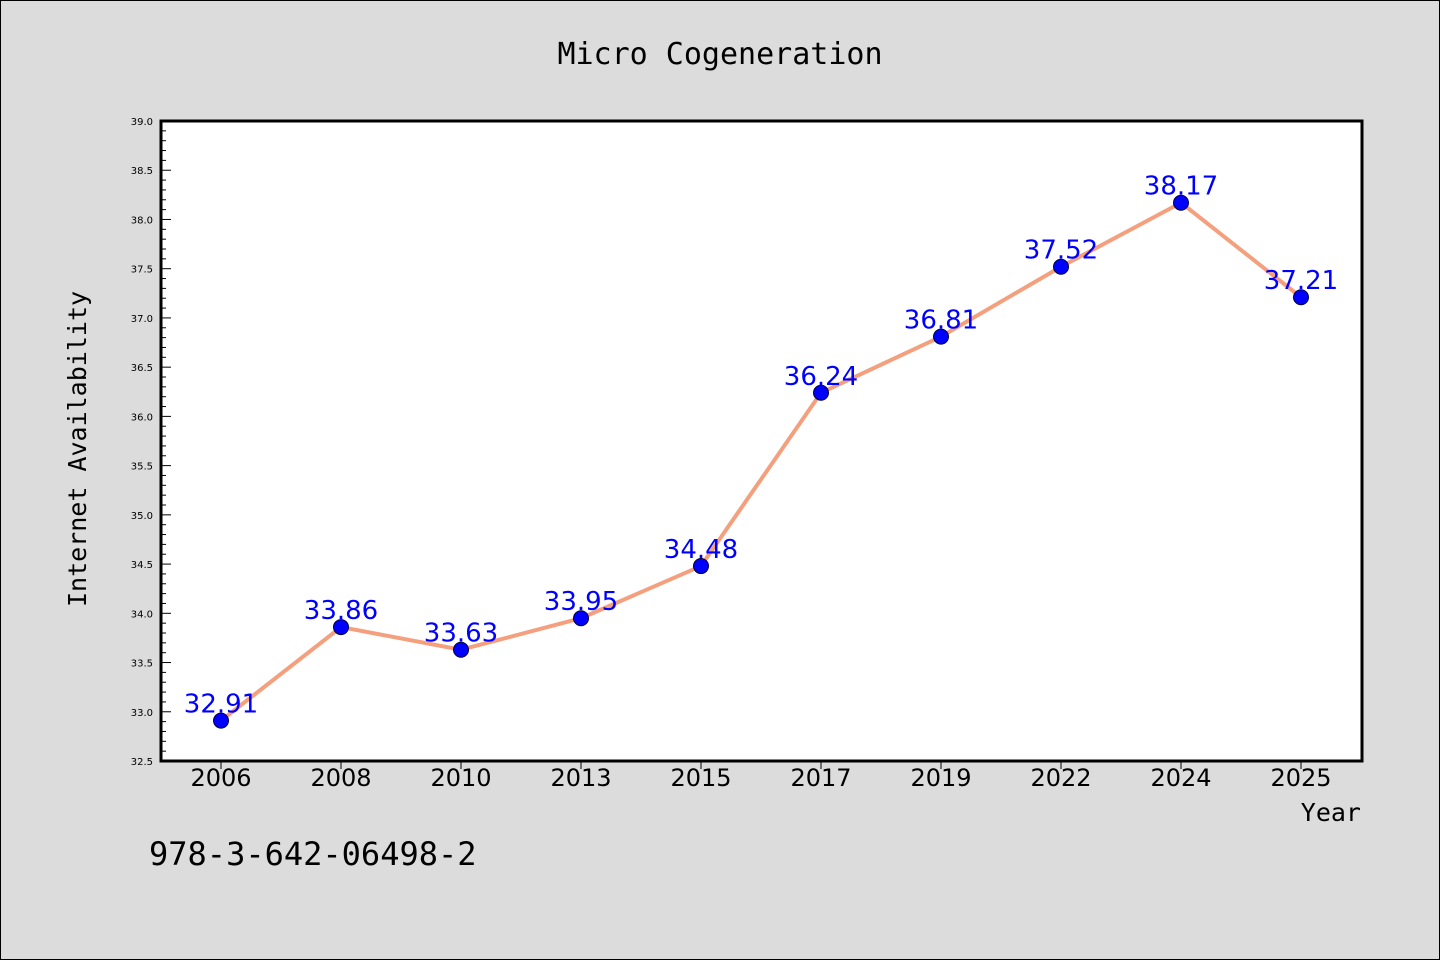 This screenshot has width=1440, height=960. I want to click on x-tick-label: 2019, so click(940, 778).